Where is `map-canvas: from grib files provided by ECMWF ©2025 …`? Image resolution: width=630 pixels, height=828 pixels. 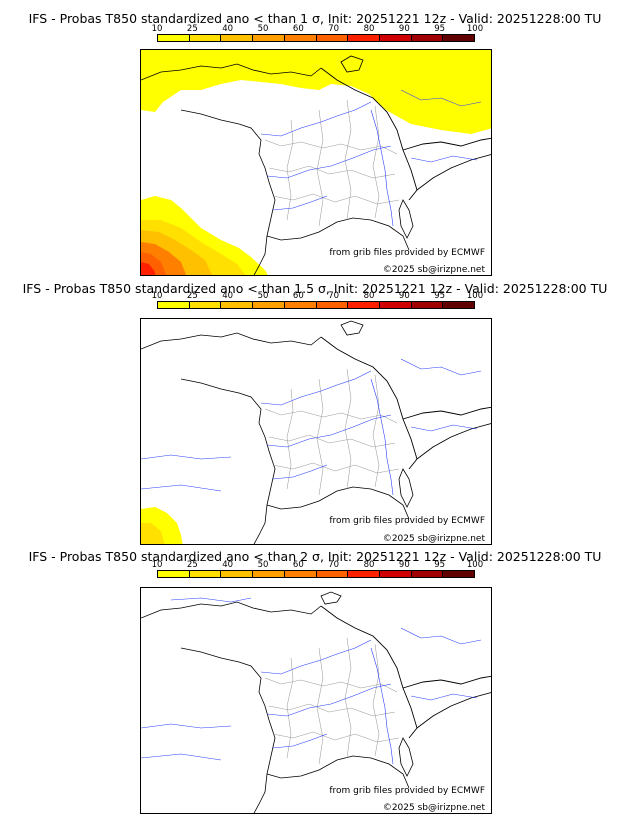
map-canvas: from grib files provided by ECMWF ©2025 … is located at coordinates (316, 702).